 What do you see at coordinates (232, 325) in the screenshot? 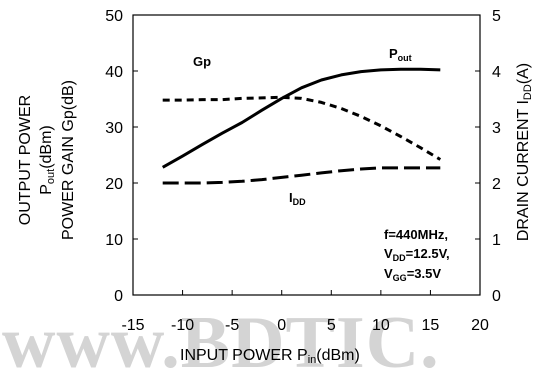
I see `x-tick-label: -5` at bounding box center [232, 325].